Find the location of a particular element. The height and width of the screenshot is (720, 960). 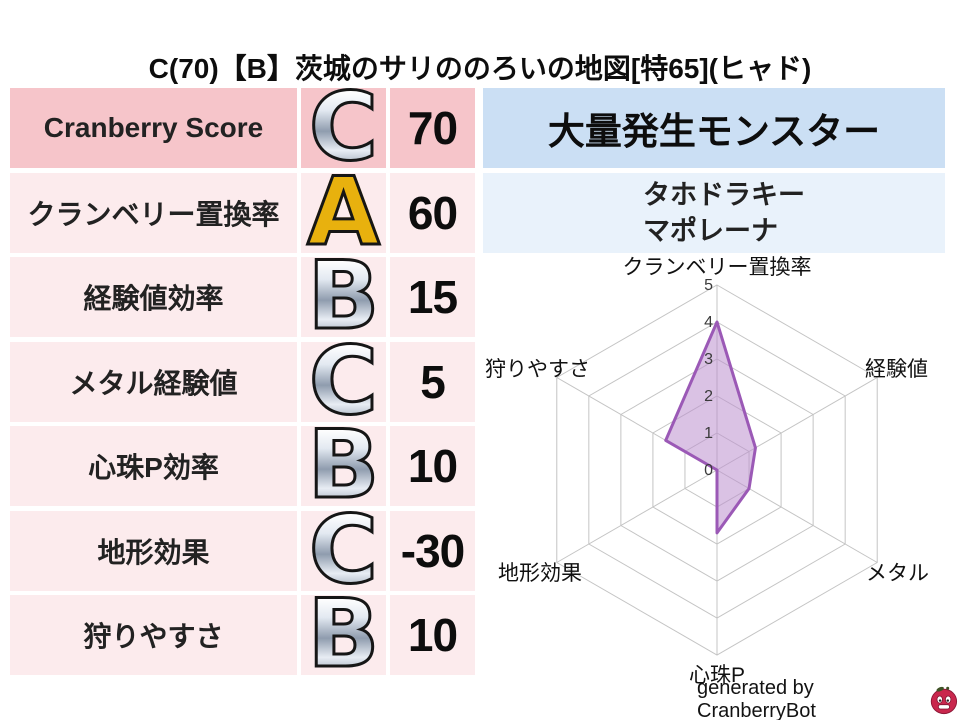

stat-row: 心珠P効率 B 10 is located at coordinates (242, 465).